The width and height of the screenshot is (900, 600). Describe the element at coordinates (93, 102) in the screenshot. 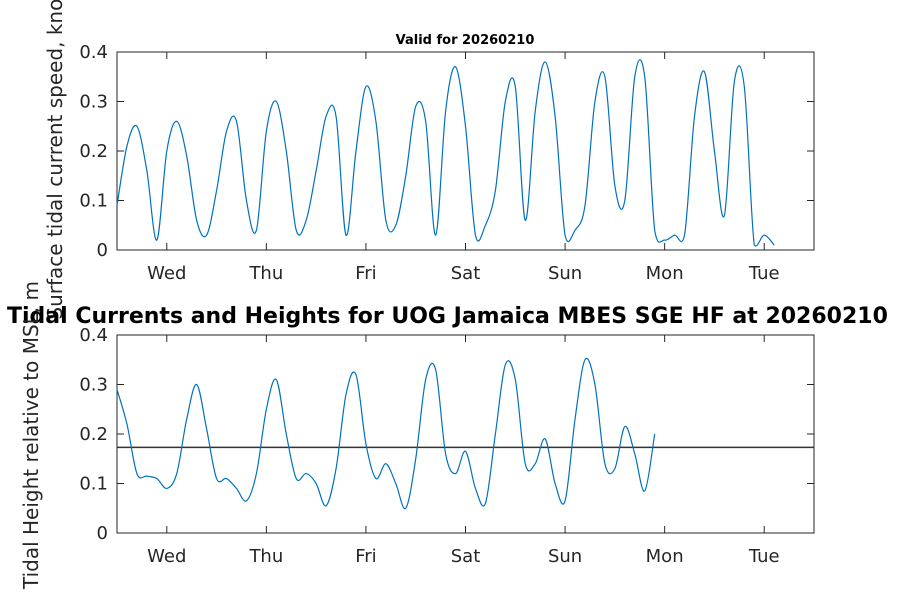

I see `top-ytick-label: 0.3` at that location.